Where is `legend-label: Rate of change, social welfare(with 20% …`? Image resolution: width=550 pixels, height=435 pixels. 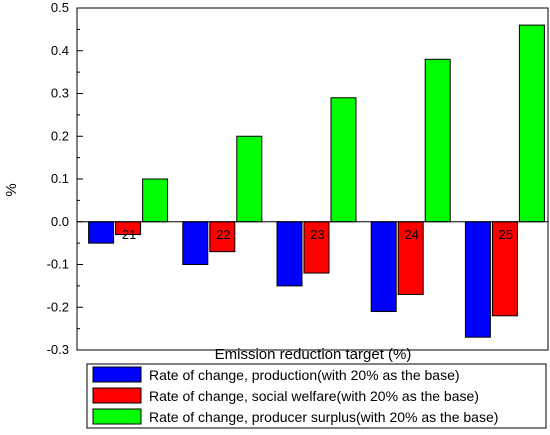 legend-label: Rate of change, social welfare(with 20% … is located at coordinates (314, 396).